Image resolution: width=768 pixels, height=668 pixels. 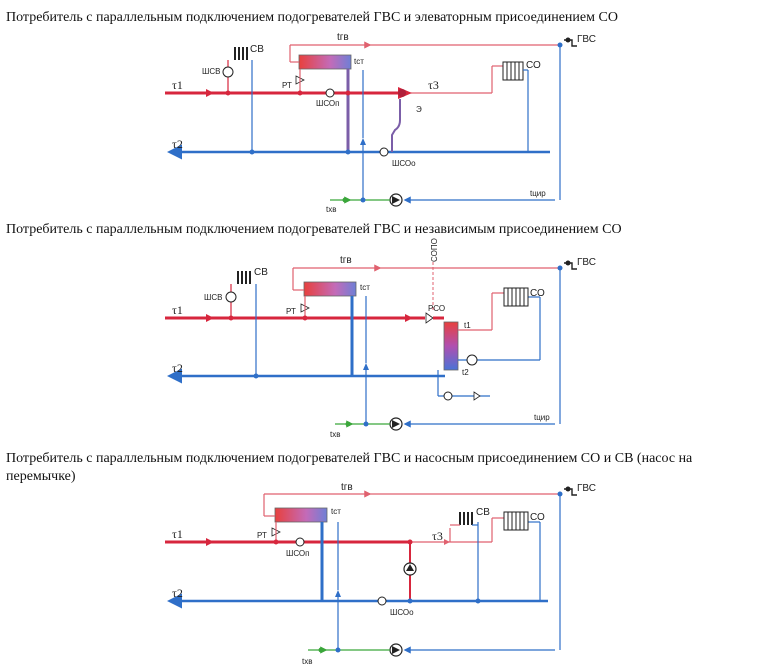 What do you see at coordinates (433, 85) in the screenshot?
I see `d1-label-t3: τ3` at bounding box center [433, 85].